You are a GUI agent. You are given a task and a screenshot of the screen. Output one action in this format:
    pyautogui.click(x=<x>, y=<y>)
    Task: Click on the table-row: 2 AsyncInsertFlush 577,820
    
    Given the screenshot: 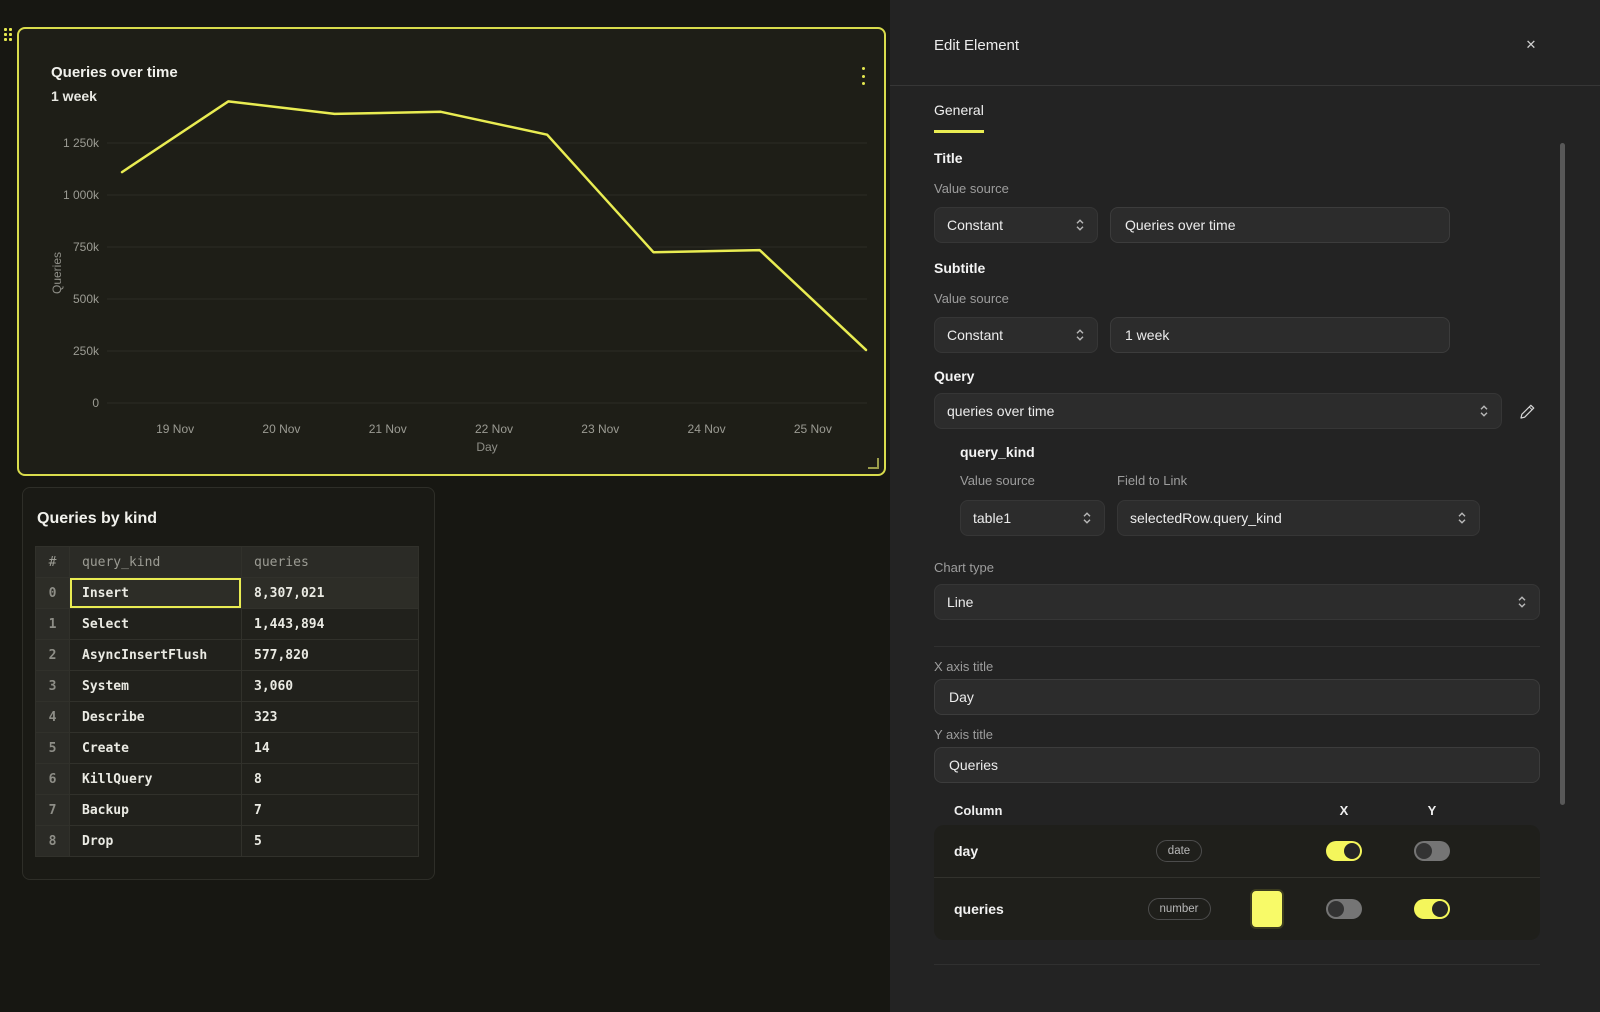 What is the action you would take?
    pyautogui.click(x=227, y=655)
    